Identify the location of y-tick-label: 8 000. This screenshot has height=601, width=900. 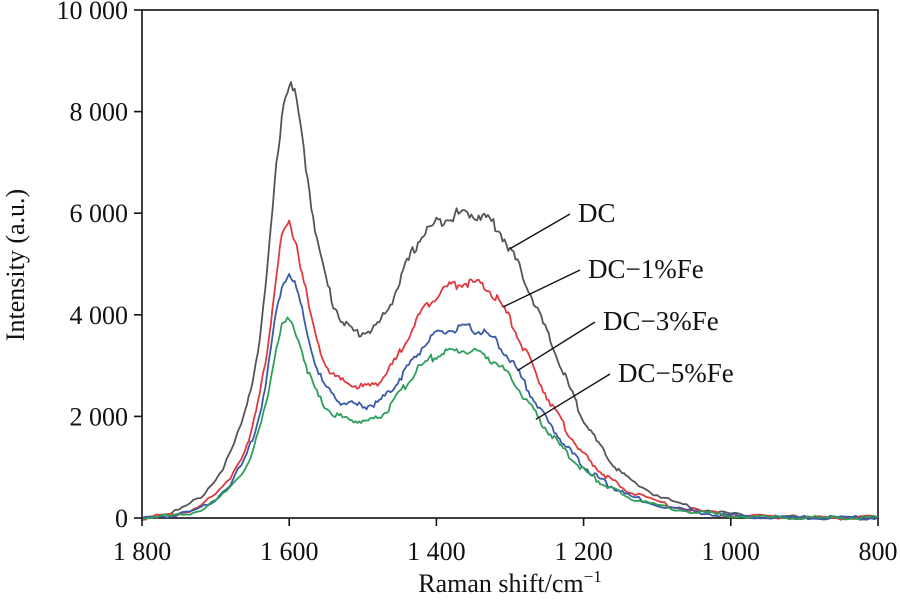
(99, 112).